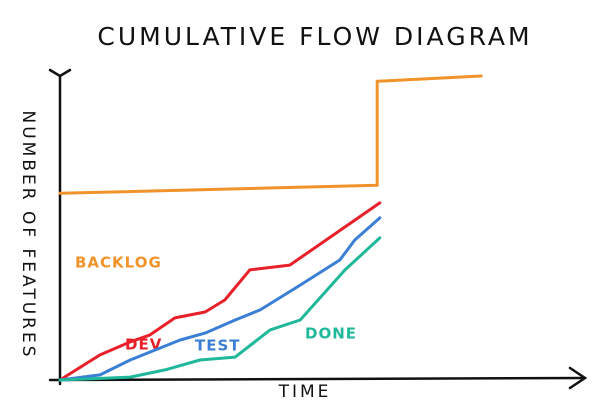  Describe the element at coordinates (60, 73) in the screenshot. I see `y-axis-arrow` at that location.